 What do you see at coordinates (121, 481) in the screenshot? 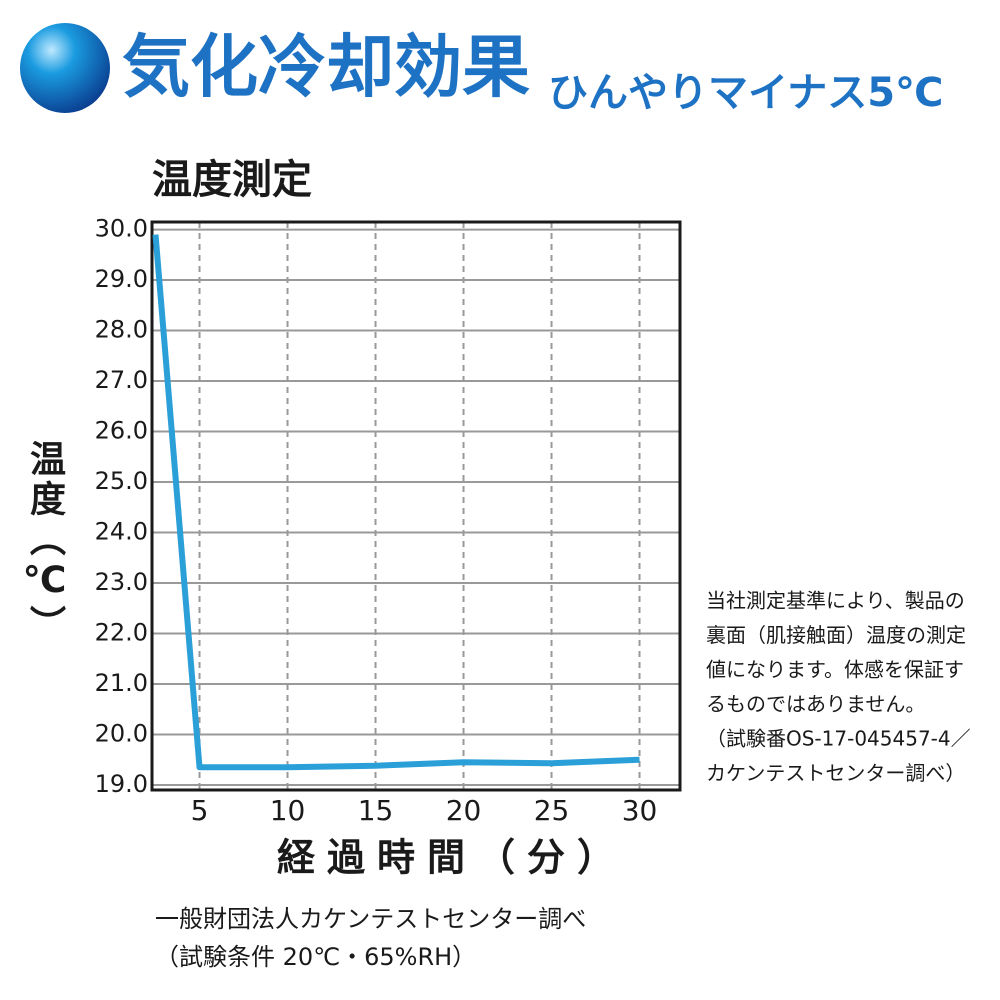
I see `y-tick-label: 25.0` at bounding box center [121, 481].